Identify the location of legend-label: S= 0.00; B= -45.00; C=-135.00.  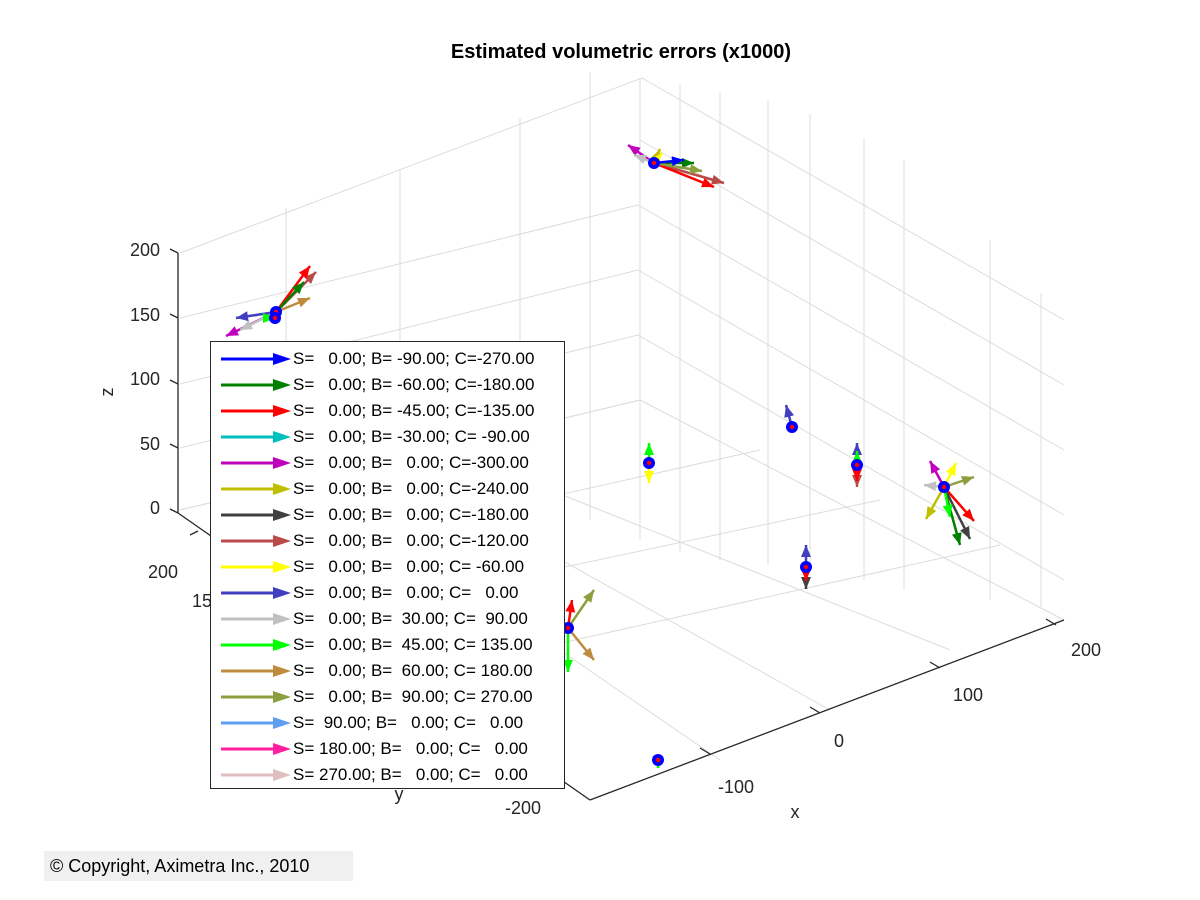
(414, 410).